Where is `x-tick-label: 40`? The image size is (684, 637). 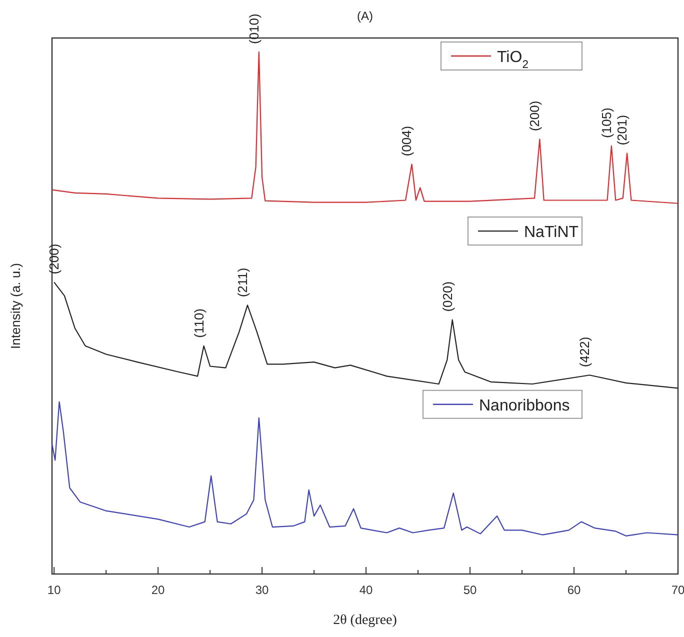
x-tick-label: 40 is located at coordinates (366, 590).